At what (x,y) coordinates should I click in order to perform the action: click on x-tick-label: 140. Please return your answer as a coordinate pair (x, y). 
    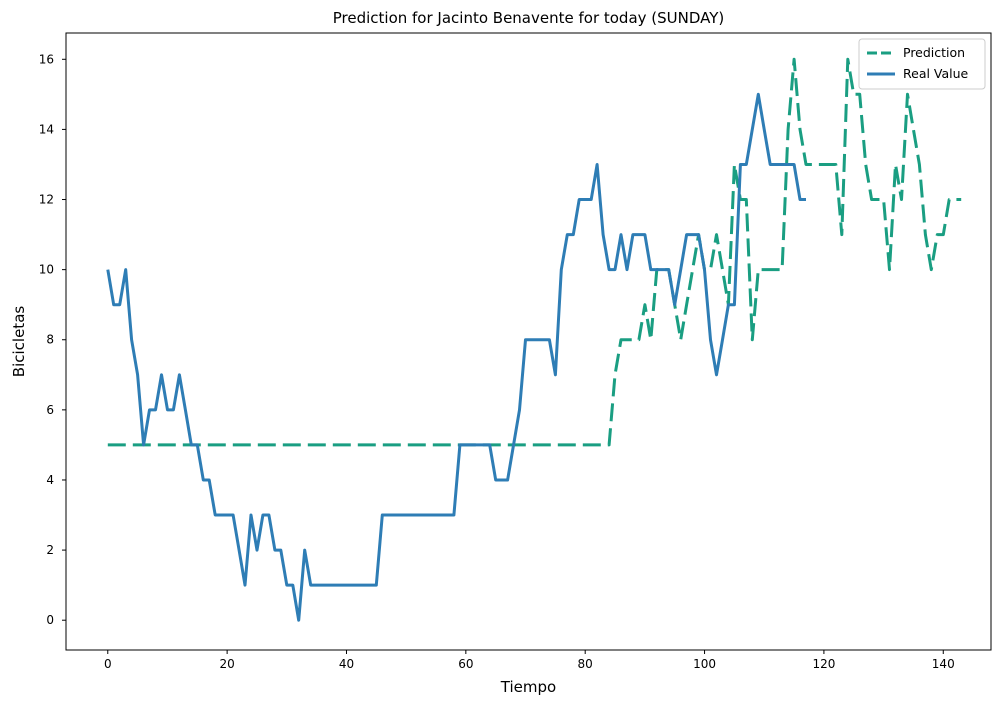
    Looking at the image, I should click on (943, 664).